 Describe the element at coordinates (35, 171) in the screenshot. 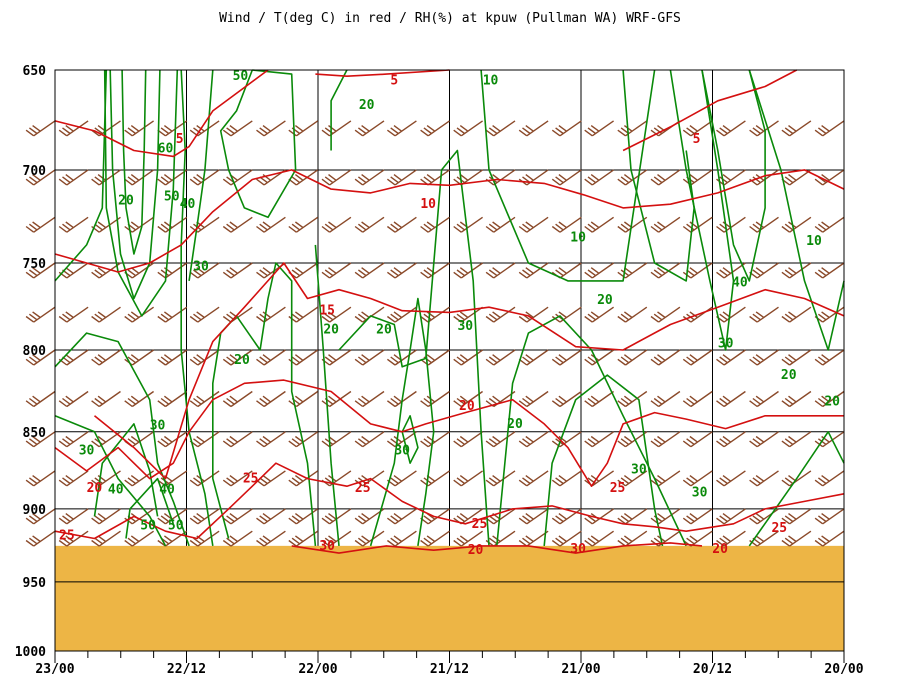

I see `y-tick-label: 700` at that location.